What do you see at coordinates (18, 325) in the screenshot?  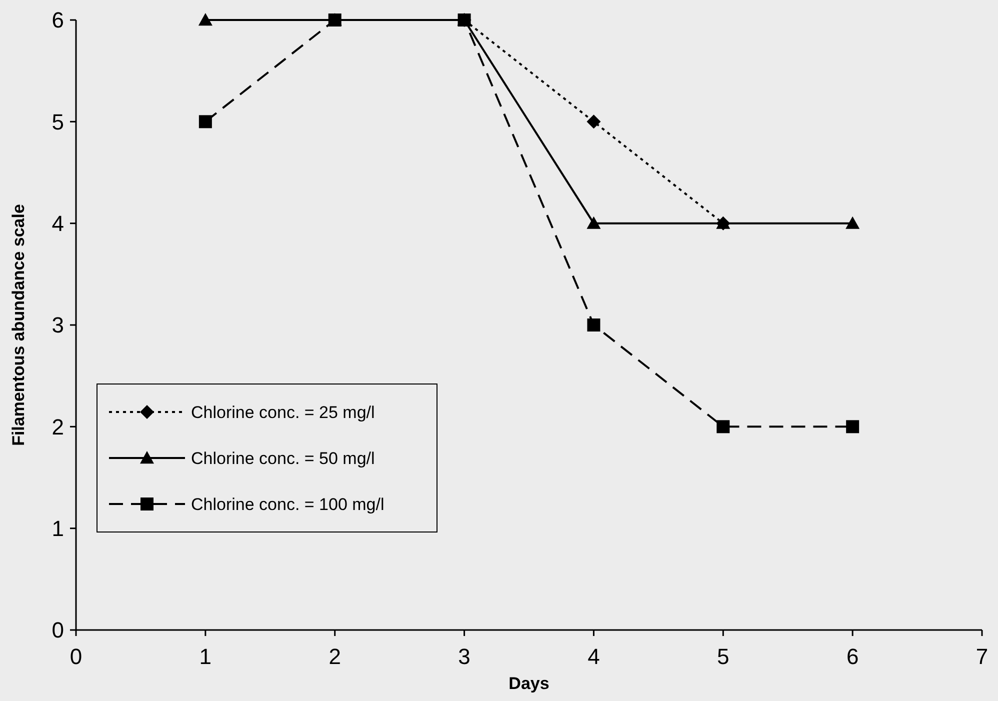 I see `y-axis-title: Filamentous abundance scale` at bounding box center [18, 325].